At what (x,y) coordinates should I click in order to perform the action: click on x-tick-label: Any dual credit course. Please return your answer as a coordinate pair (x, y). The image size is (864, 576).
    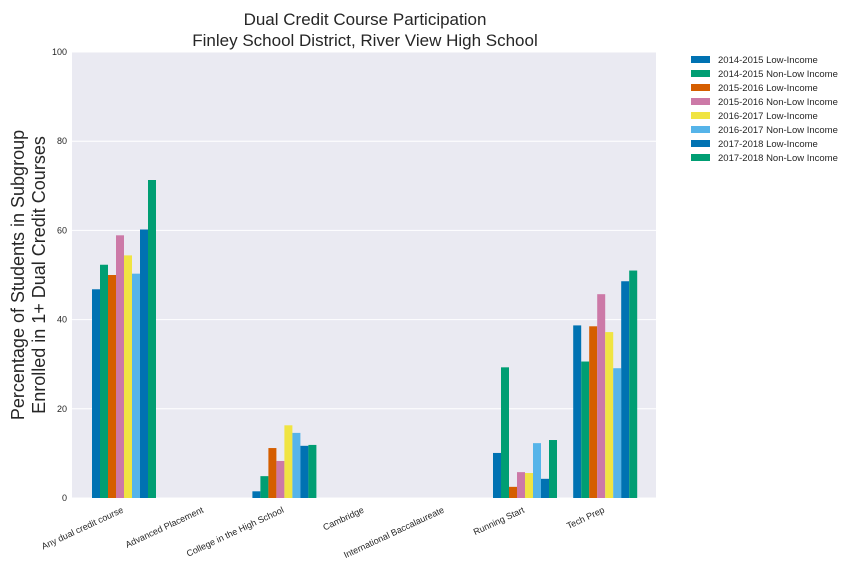
    Looking at the image, I should click on (82, 528).